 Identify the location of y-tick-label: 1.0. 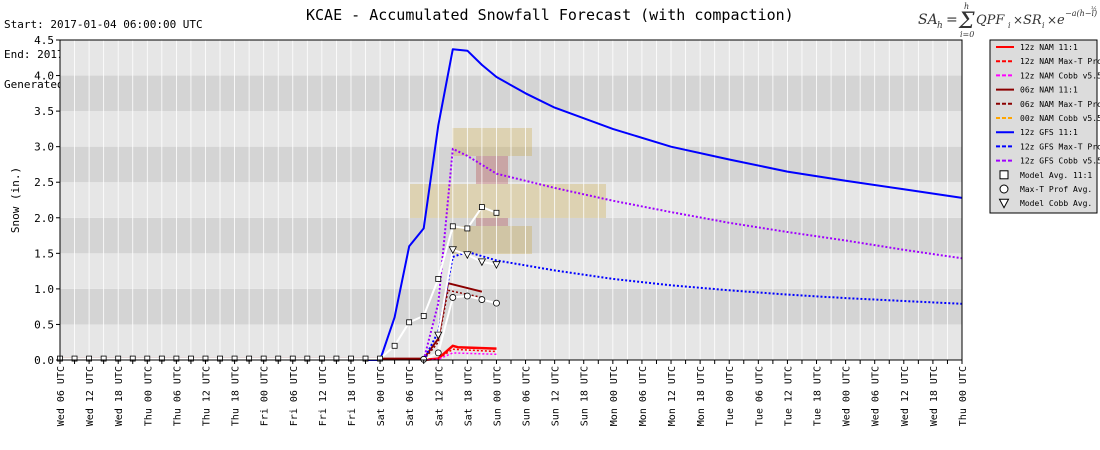
(44, 289).